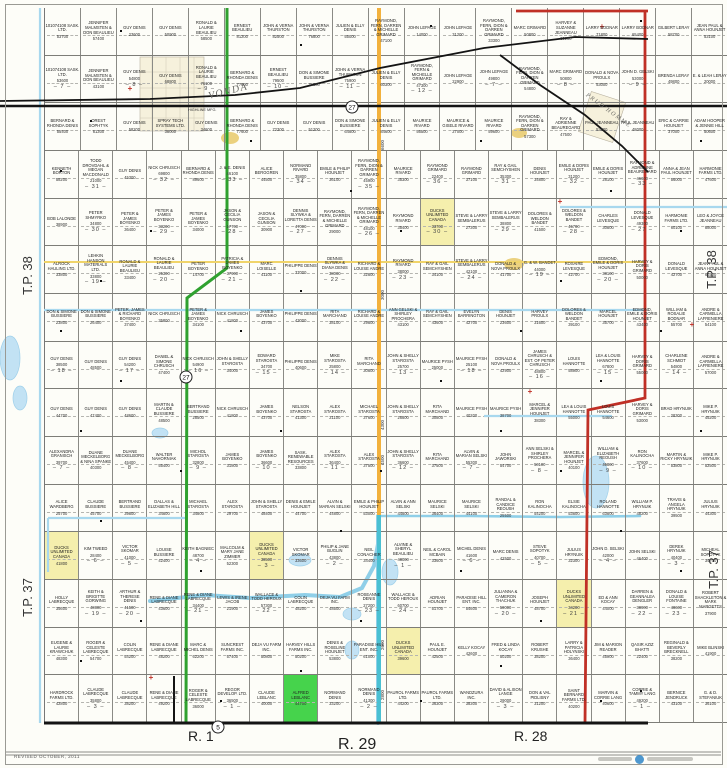 This screenshot has width=727, height=768. Describe the element at coordinates (206, 27) in the screenshot. I see `parcel-owner: RONALD & LAURIE BEAULIEU` at that location.